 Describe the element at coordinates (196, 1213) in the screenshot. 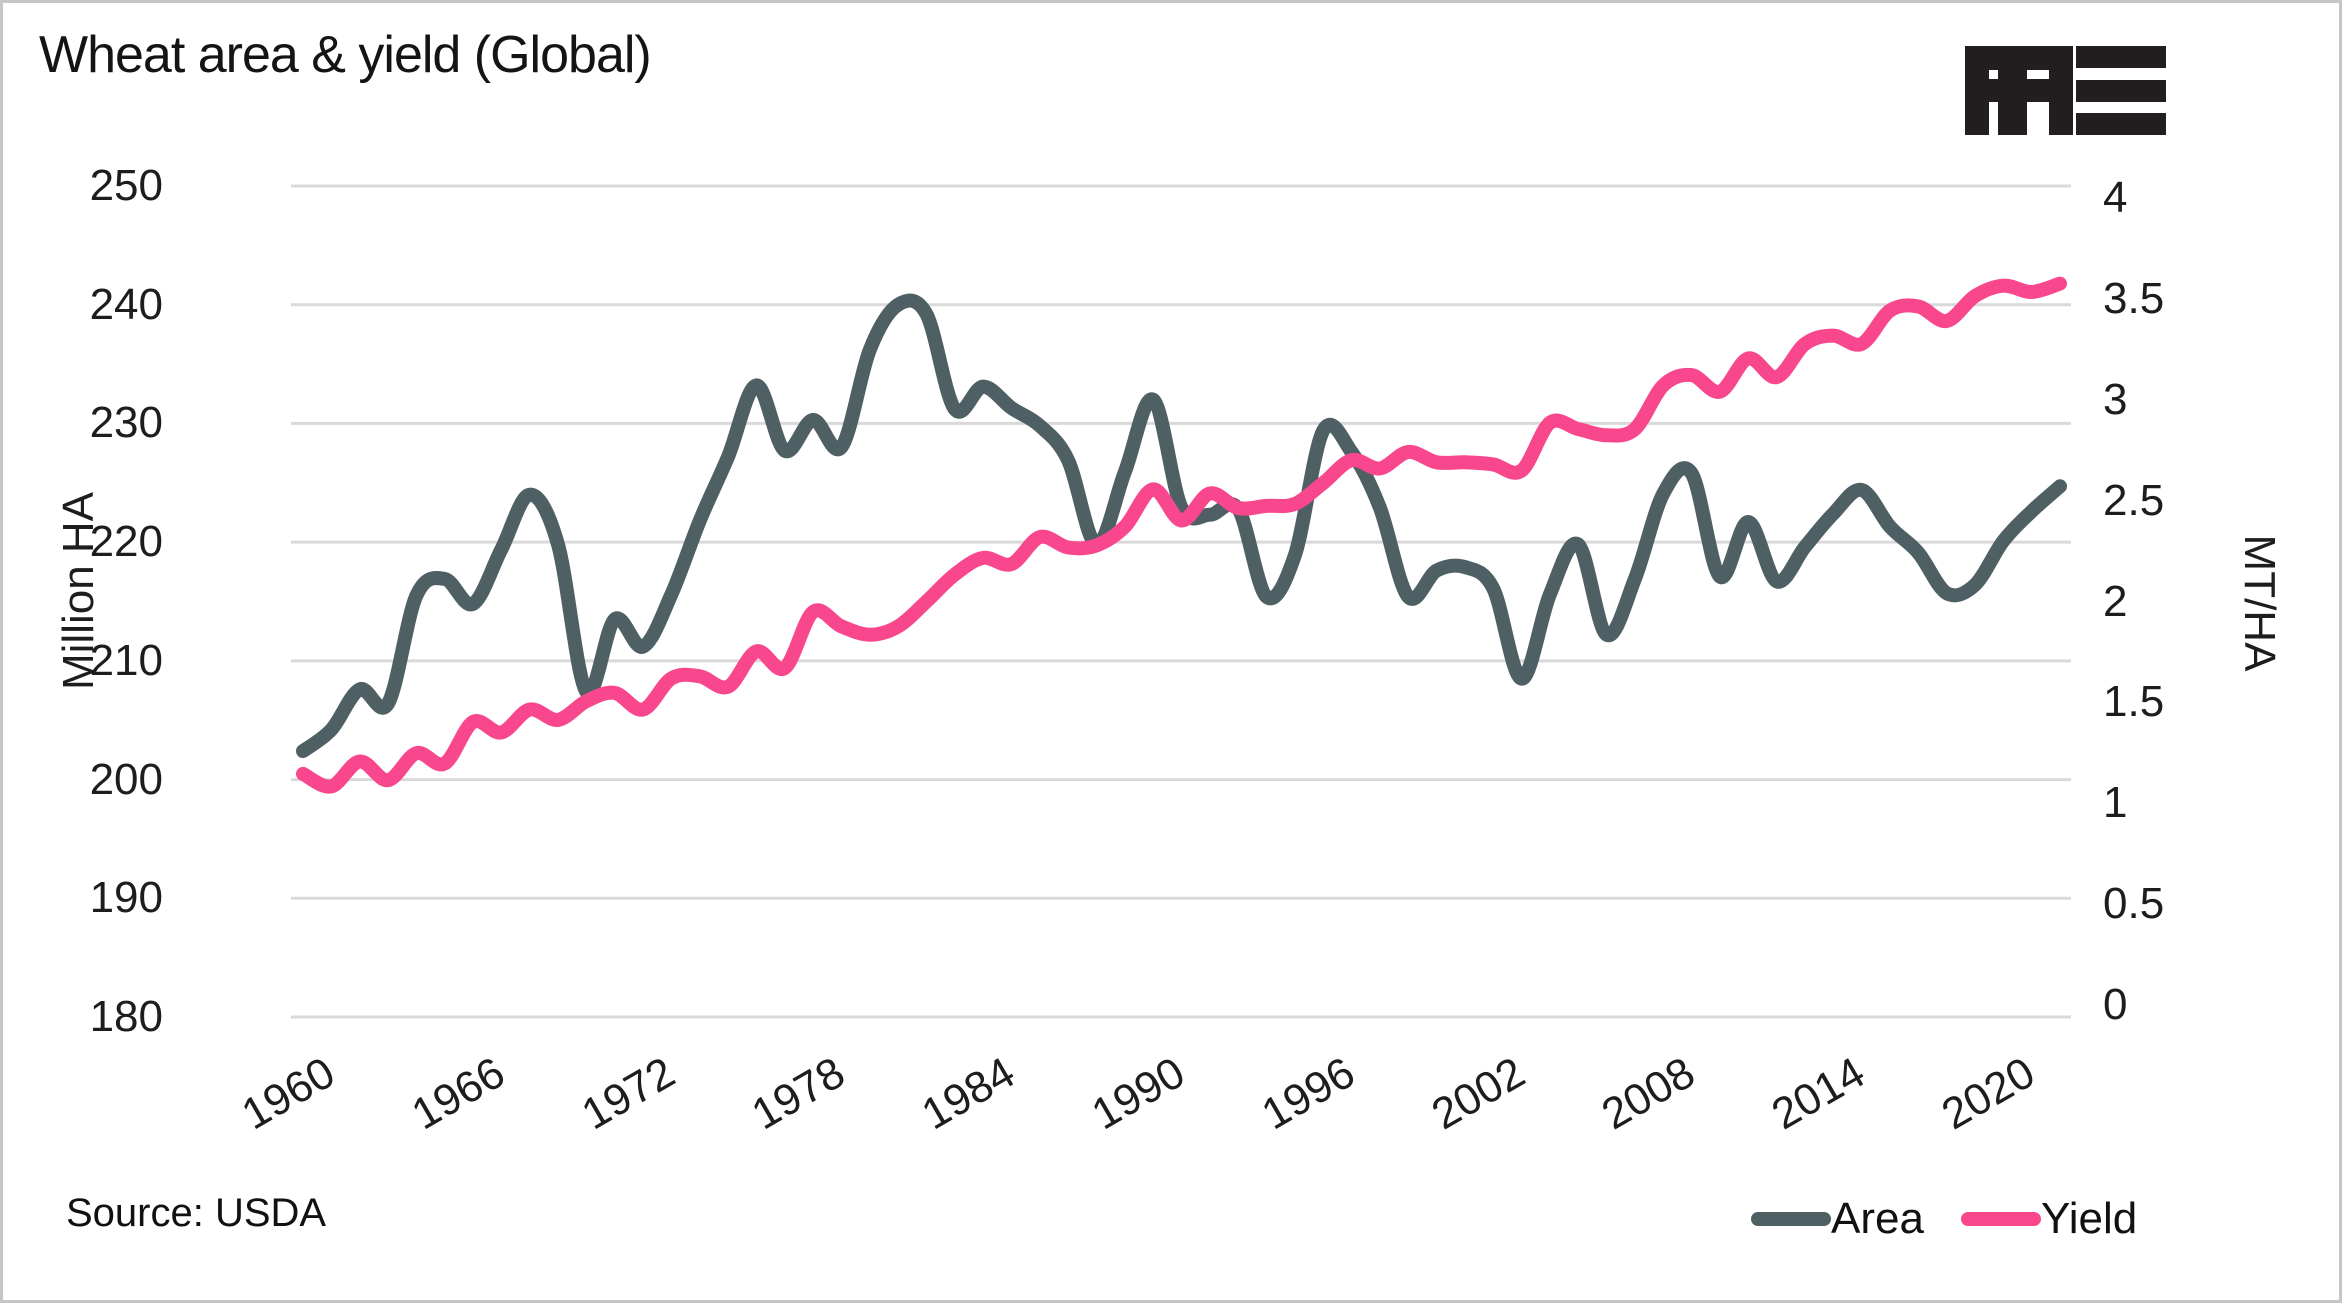

I see `source-note: Source: USDA` at that location.